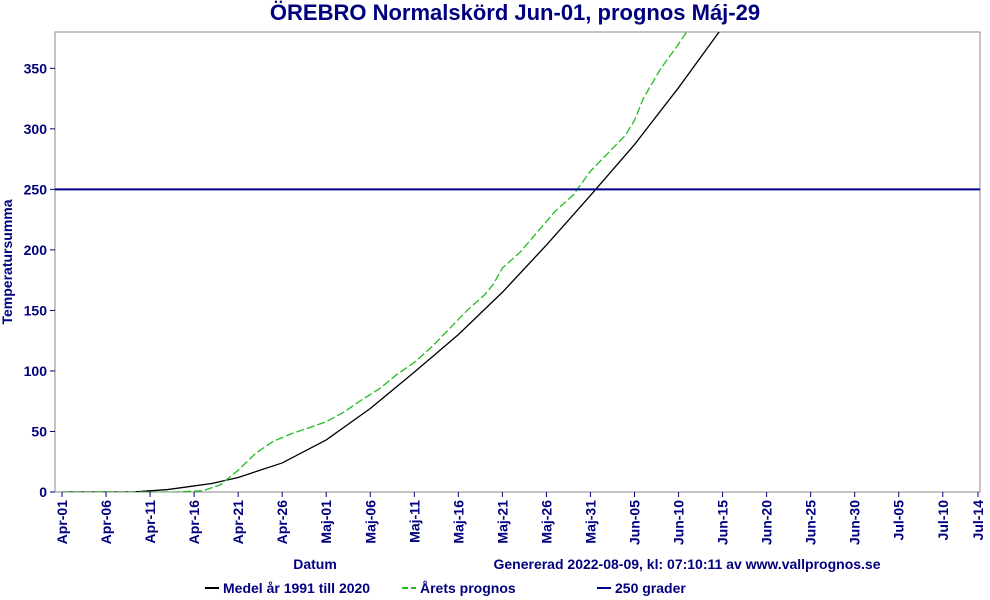 Image resolution: width=990 pixels, height=600 pixels. What do you see at coordinates (238, 522) in the screenshot?
I see `x-tick-label: Apr-21` at bounding box center [238, 522].